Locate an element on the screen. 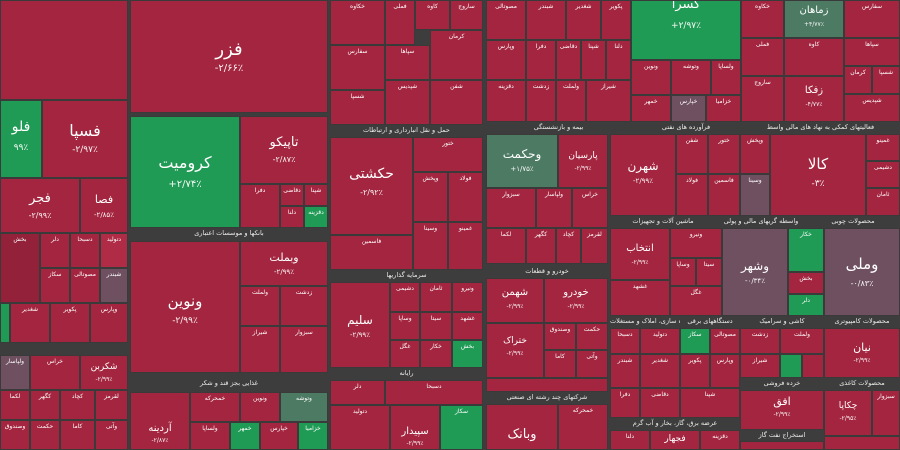  tile-small: وسینا is located at coordinates (755, 195).